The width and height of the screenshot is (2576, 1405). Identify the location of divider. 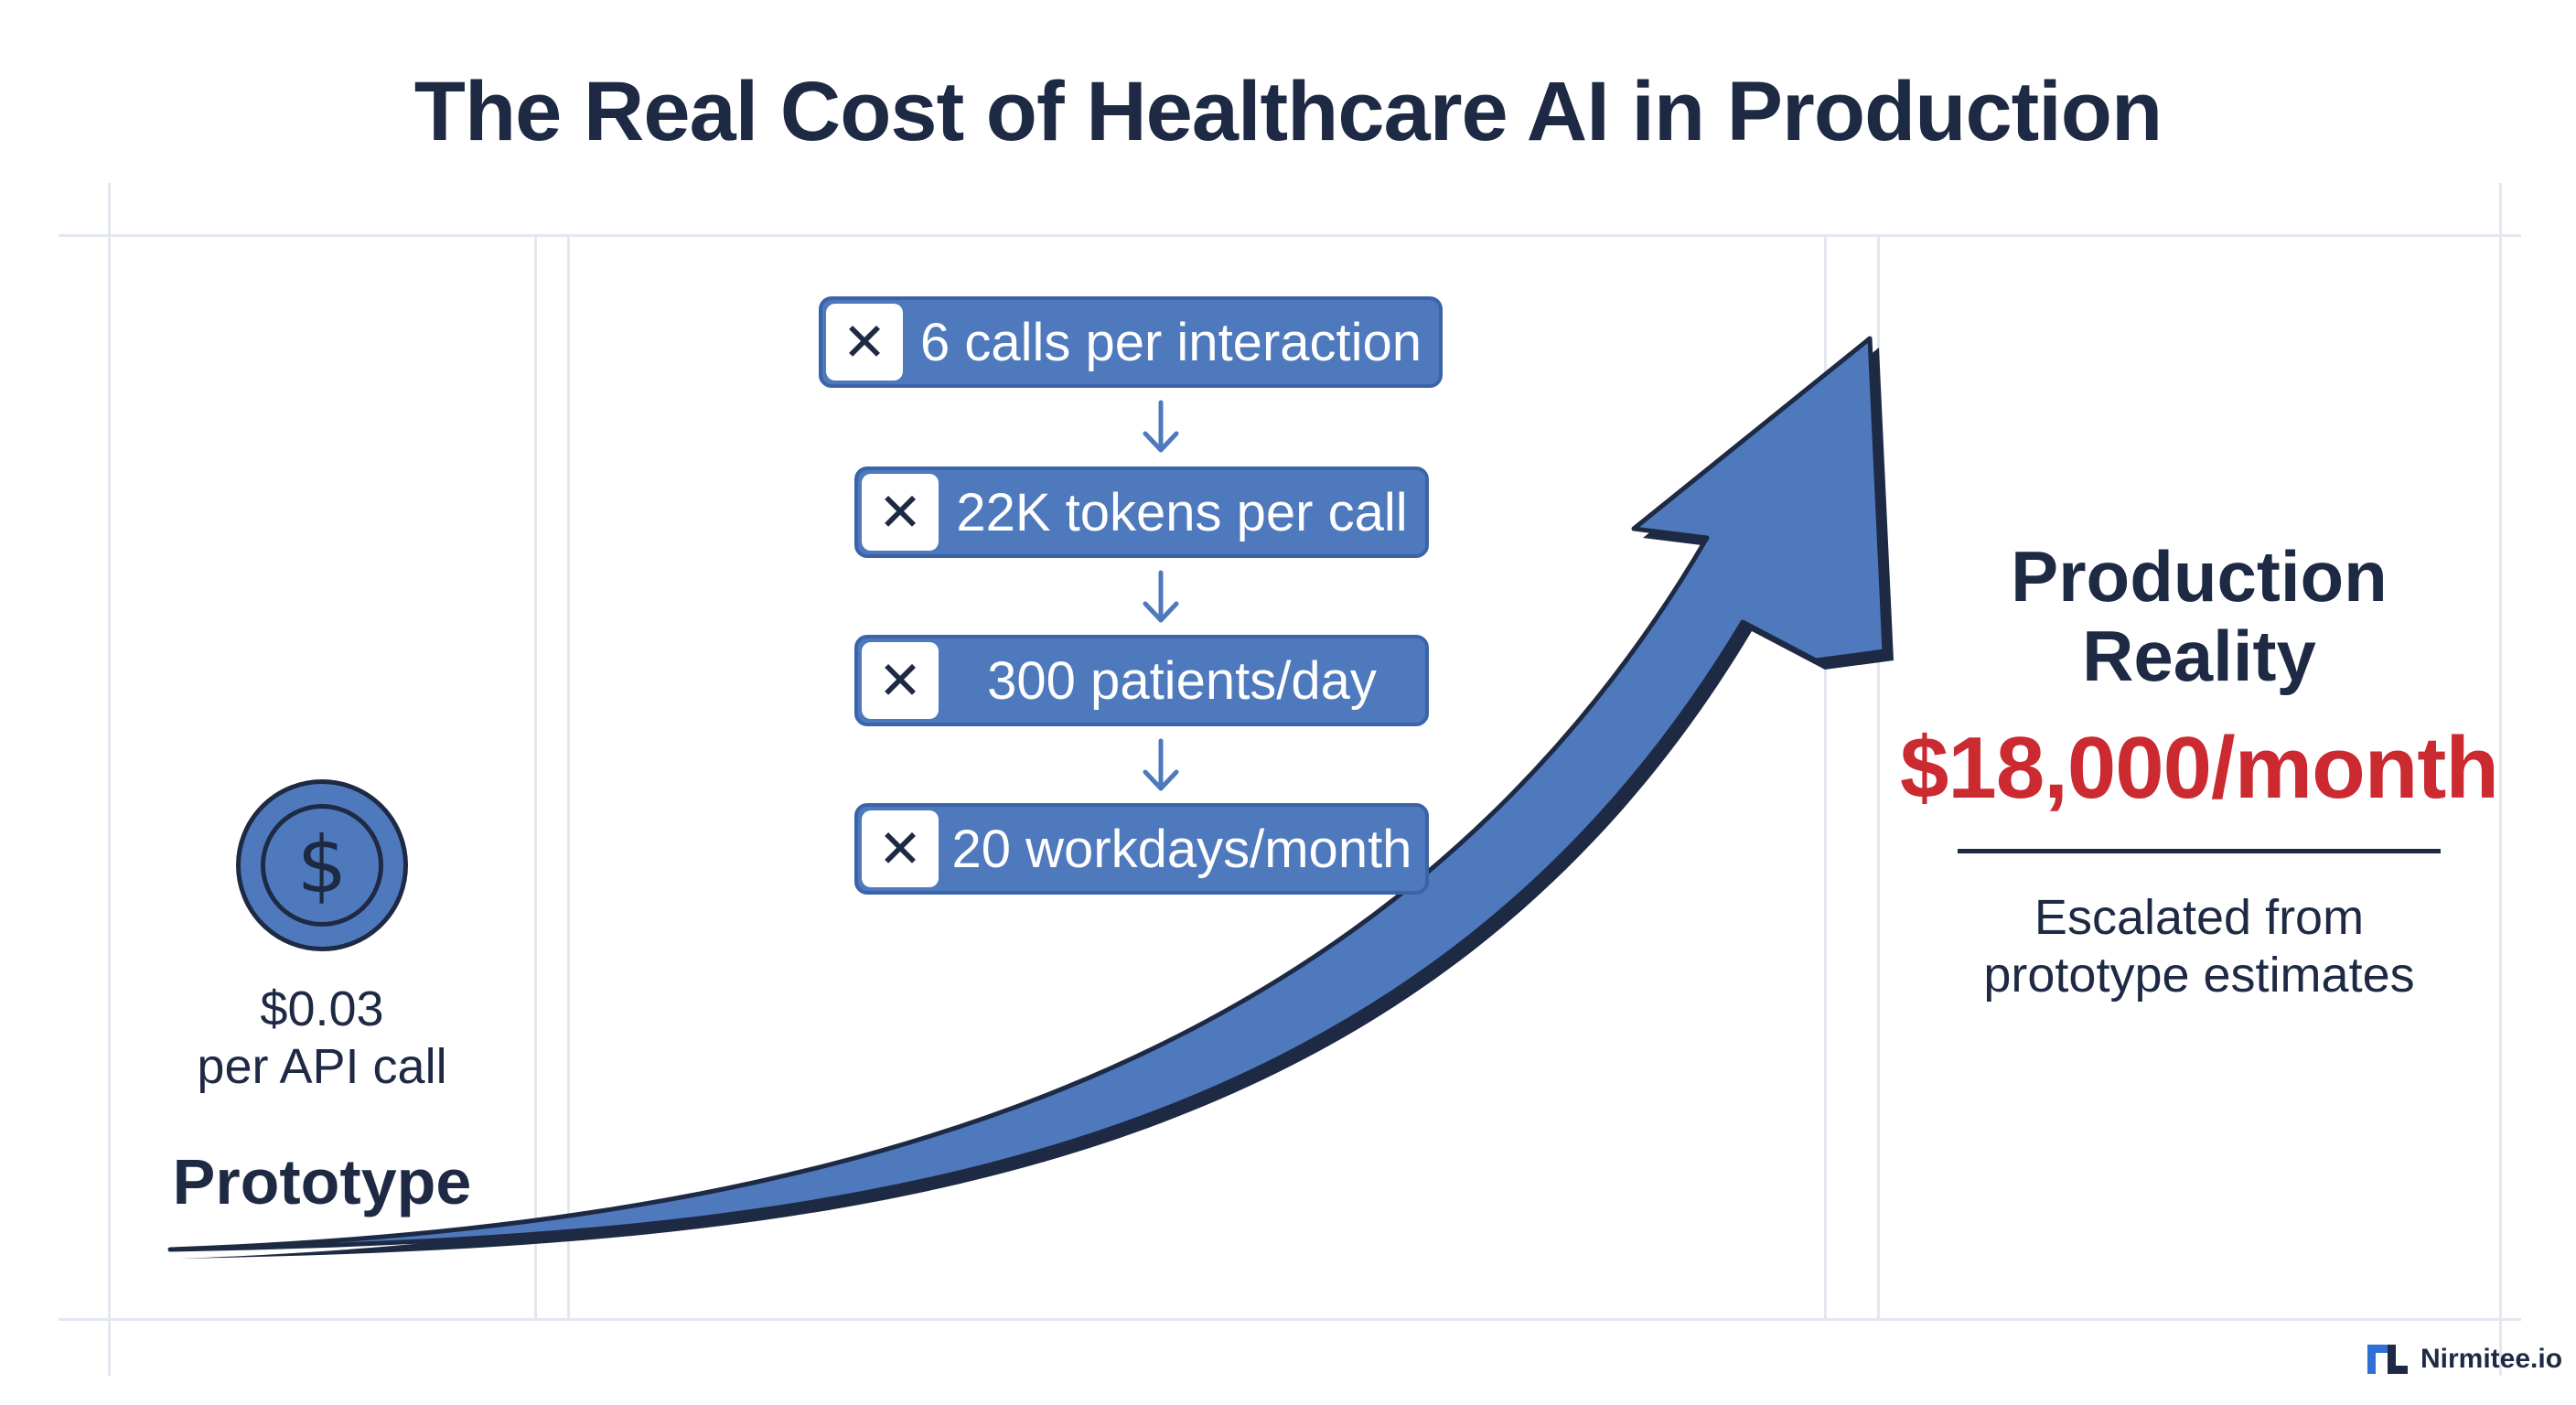
(2199, 851).